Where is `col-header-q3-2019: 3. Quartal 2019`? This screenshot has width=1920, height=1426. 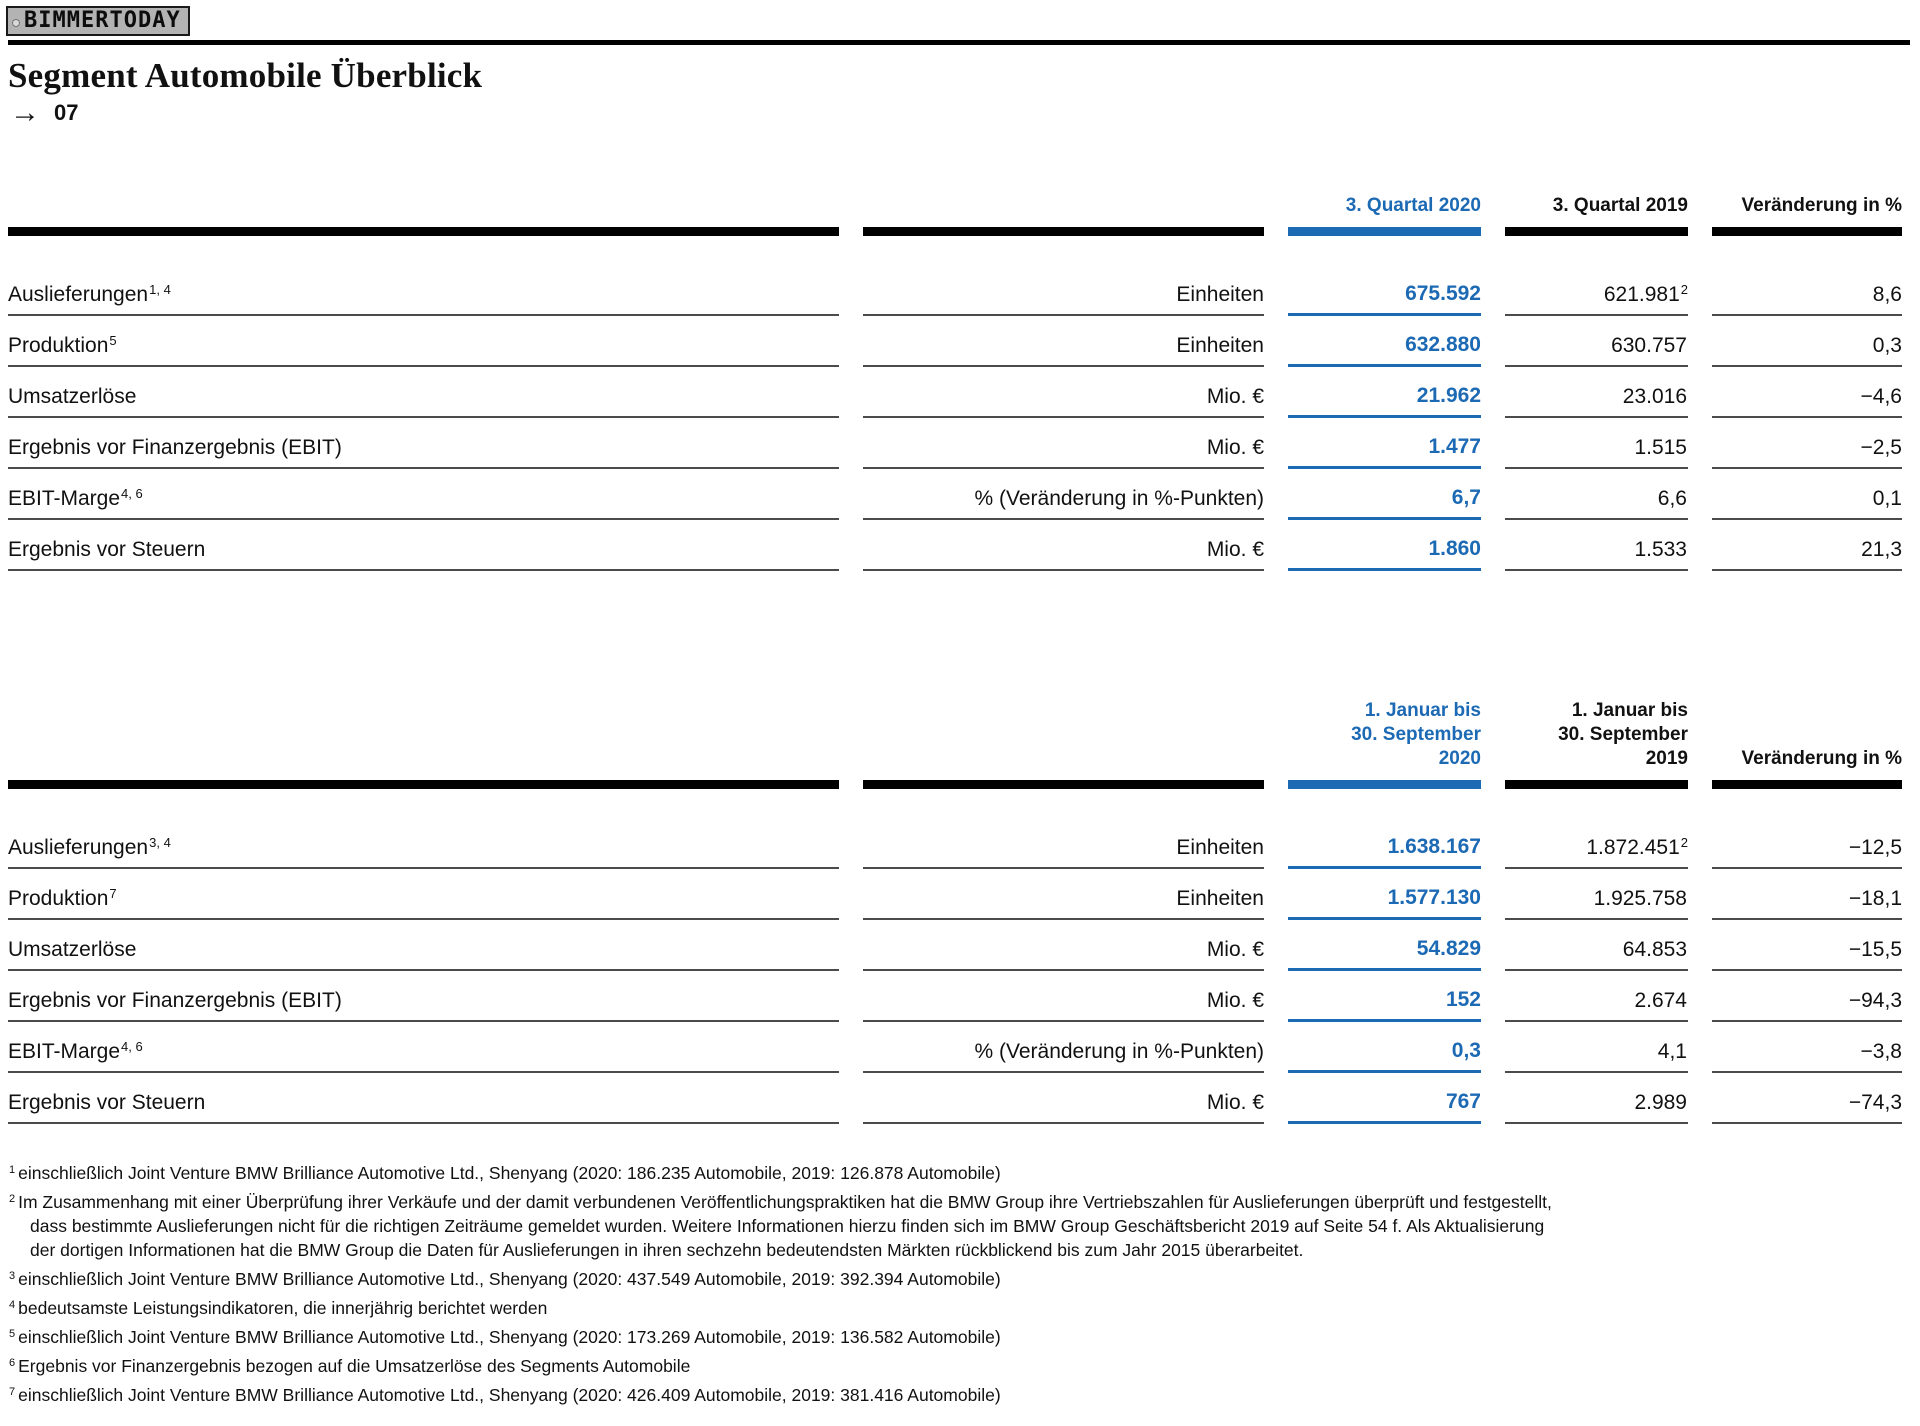
col-header-q3-2019: 3. Quartal 2019 is located at coordinates (1620, 205).